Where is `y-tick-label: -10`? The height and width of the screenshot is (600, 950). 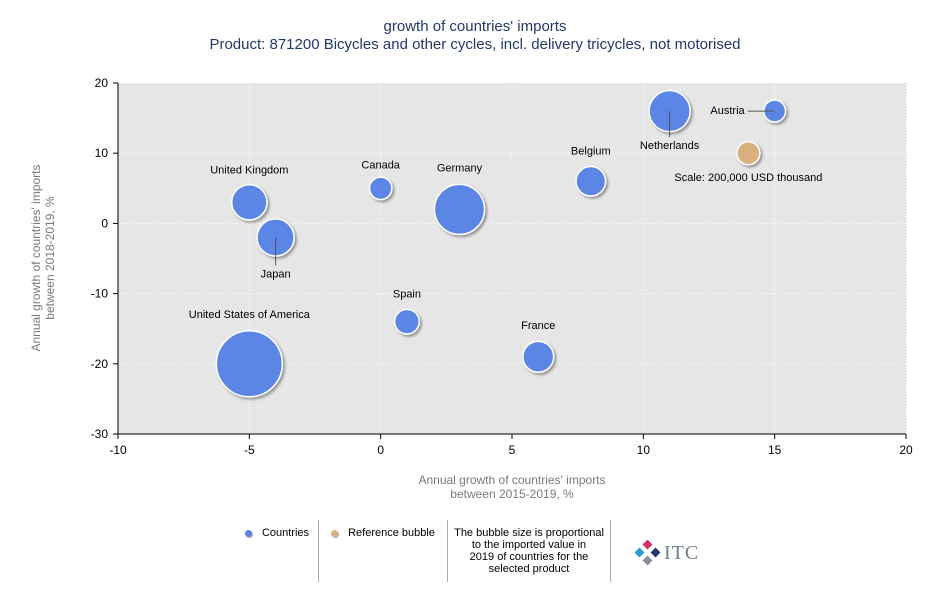
y-tick-label: -10 is located at coordinates (100, 294).